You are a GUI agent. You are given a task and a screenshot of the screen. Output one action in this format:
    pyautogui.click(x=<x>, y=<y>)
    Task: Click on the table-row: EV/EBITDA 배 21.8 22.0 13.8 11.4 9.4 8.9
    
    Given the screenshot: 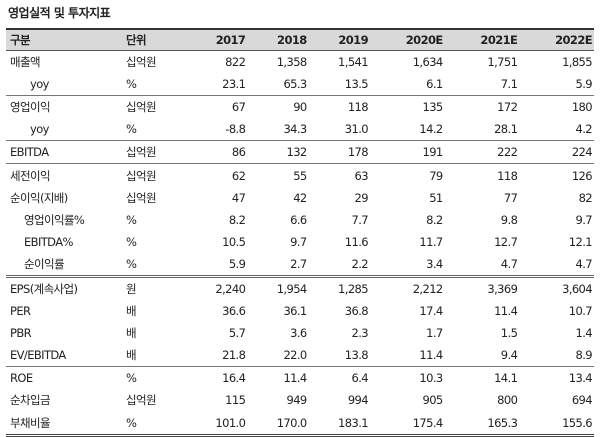 What is the action you would take?
    pyautogui.click(x=300, y=356)
    